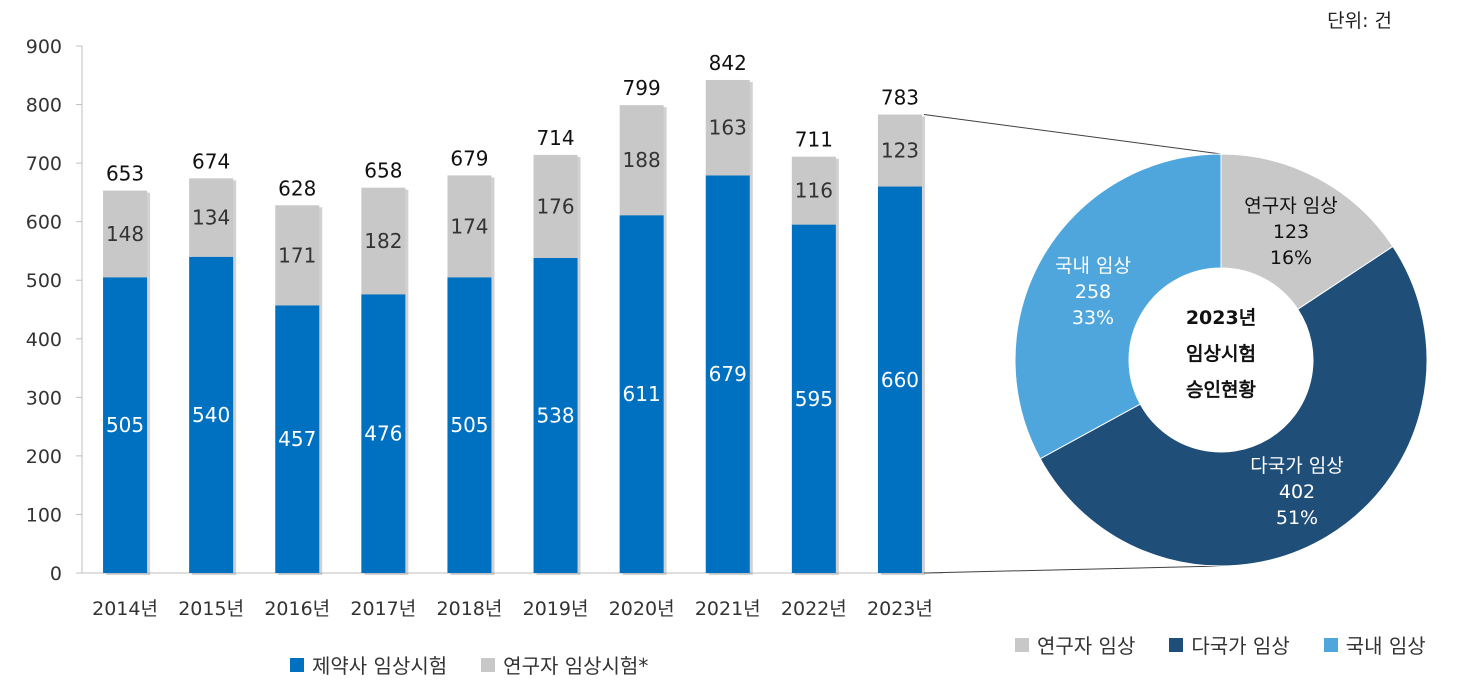  What do you see at coordinates (1072, 569) in the screenshot?
I see `connector-line-bottom` at bounding box center [1072, 569].